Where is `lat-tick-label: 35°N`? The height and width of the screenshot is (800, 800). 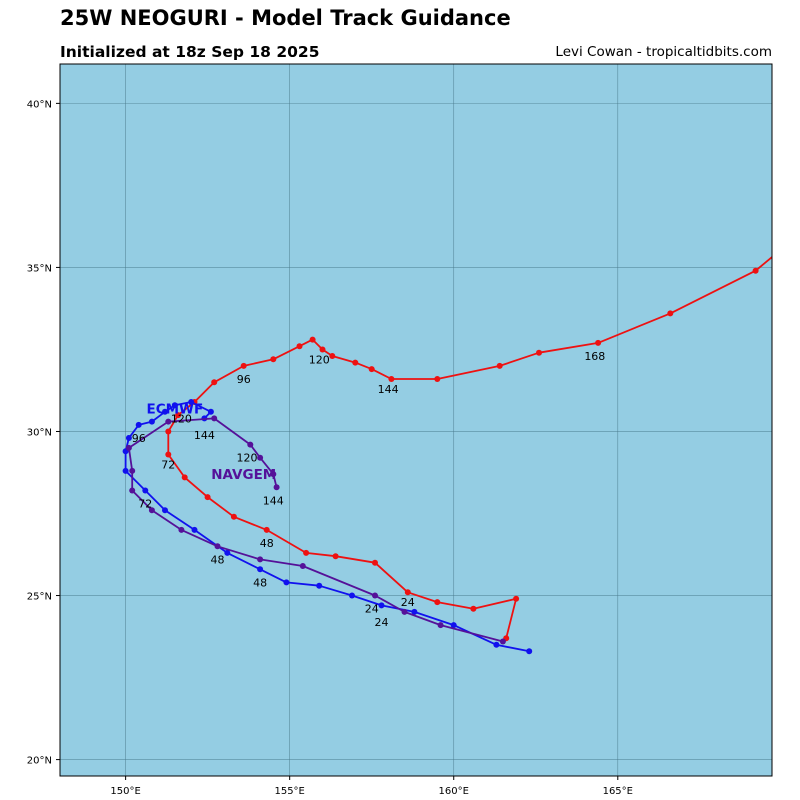 lat-tick-label: 35°N is located at coordinates (39, 268).